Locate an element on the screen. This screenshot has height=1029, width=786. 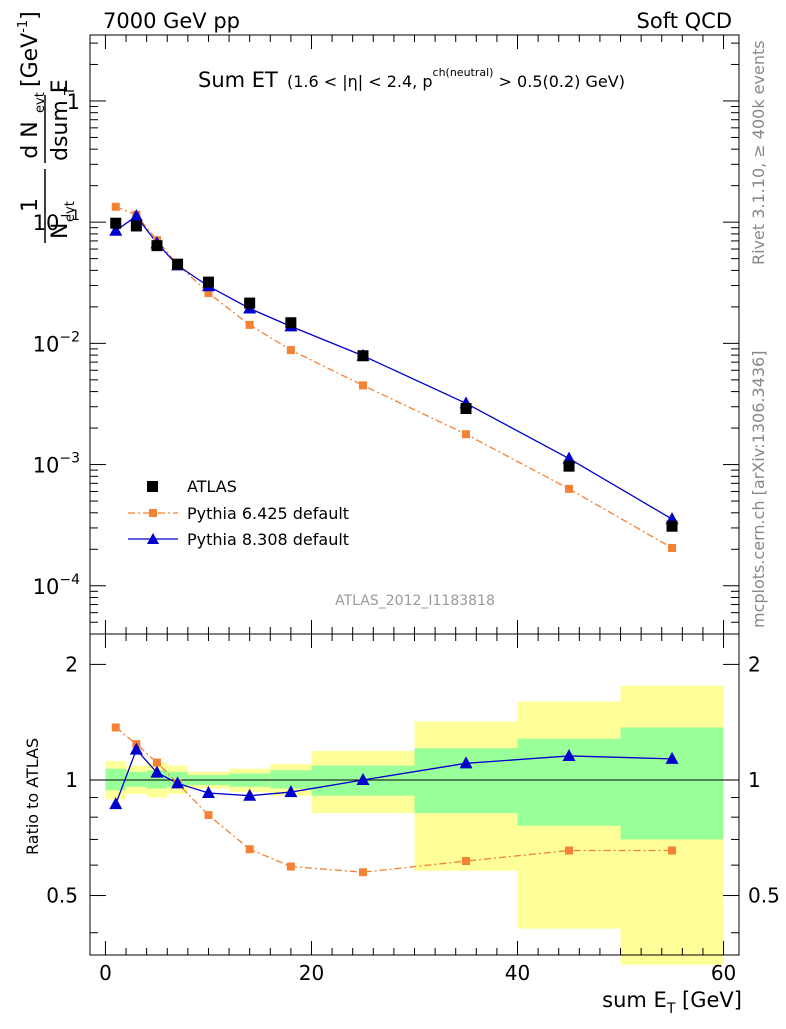
y-tick-label: 10⁻⁴ is located at coordinates (56, 585).